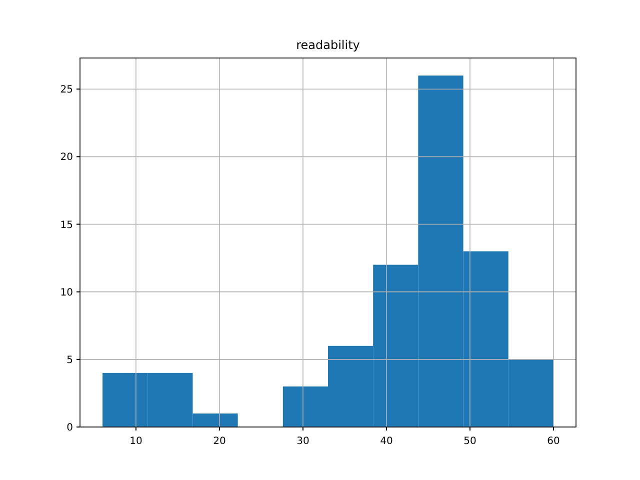 The width and height of the screenshot is (640, 480). I want to click on x-tick-label: 60, so click(553, 441).